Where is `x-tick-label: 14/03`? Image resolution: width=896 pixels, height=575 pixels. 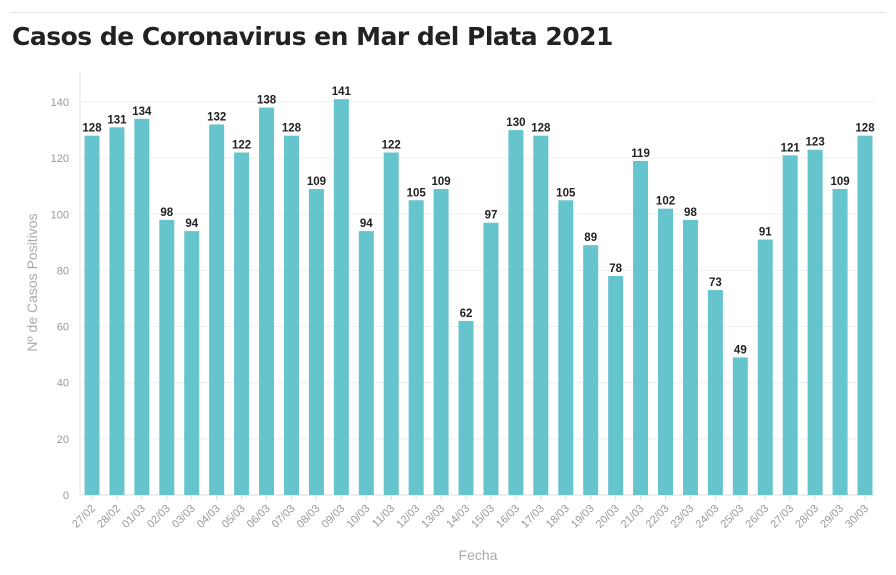
x-tick-label: 14/03 is located at coordinates (458, 517).